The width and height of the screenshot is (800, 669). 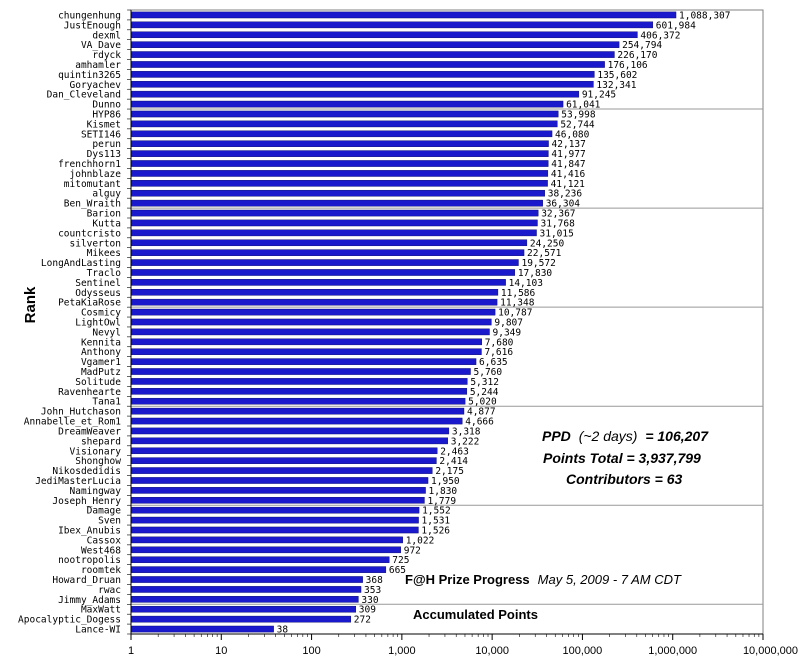 What do you see at coordinates (507, 332) in the screenshot?
I see `value-label: 9,349` at bounding box center [507, 332].